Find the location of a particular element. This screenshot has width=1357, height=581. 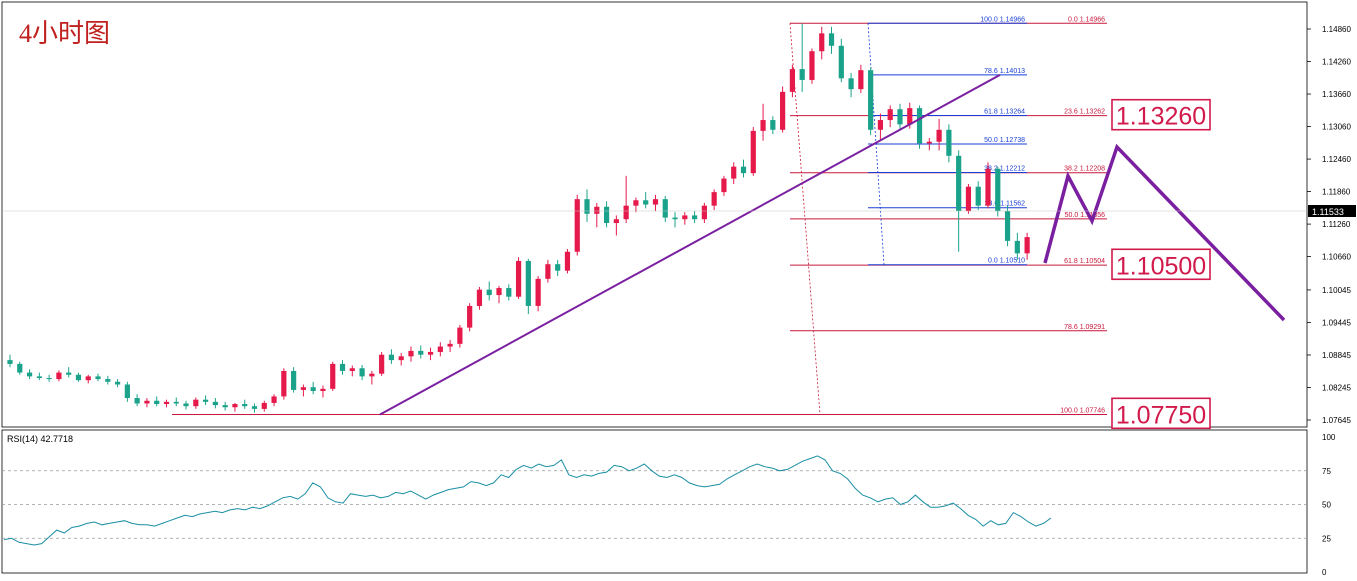

rsi-series is located at coordinates (527, 500).